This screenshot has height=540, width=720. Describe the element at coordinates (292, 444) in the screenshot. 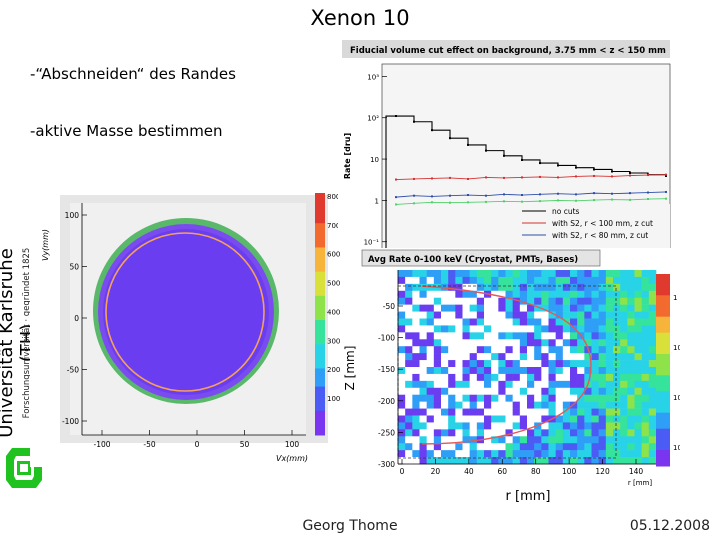

I see `chart1-xtick-label: 100` at that location.